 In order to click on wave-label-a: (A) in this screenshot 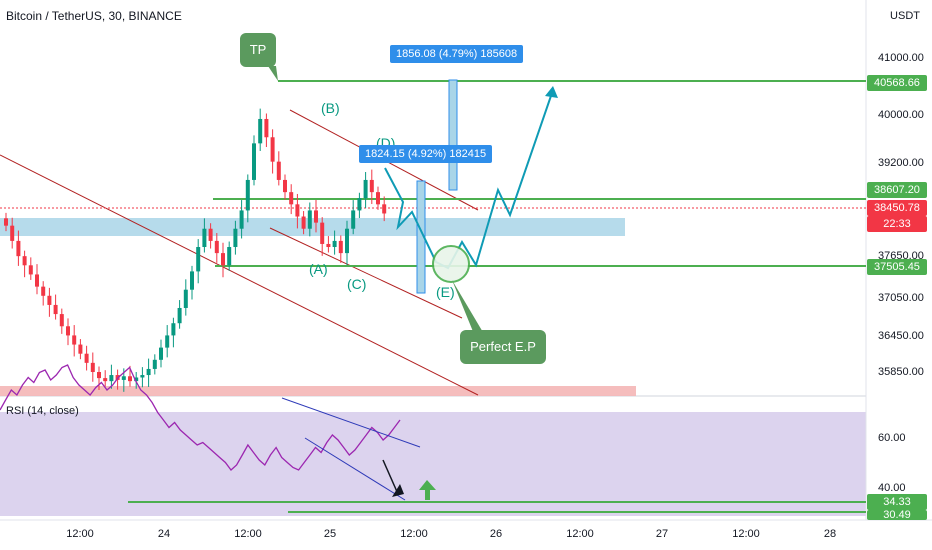, I will do `click(318, 269)`.